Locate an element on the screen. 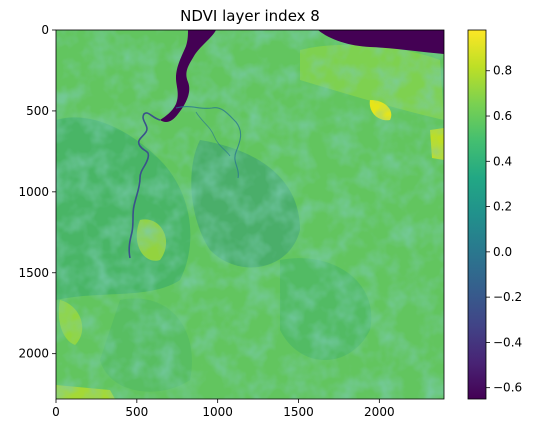  x-tick-label: 500 is located at coordinates (136, 412).